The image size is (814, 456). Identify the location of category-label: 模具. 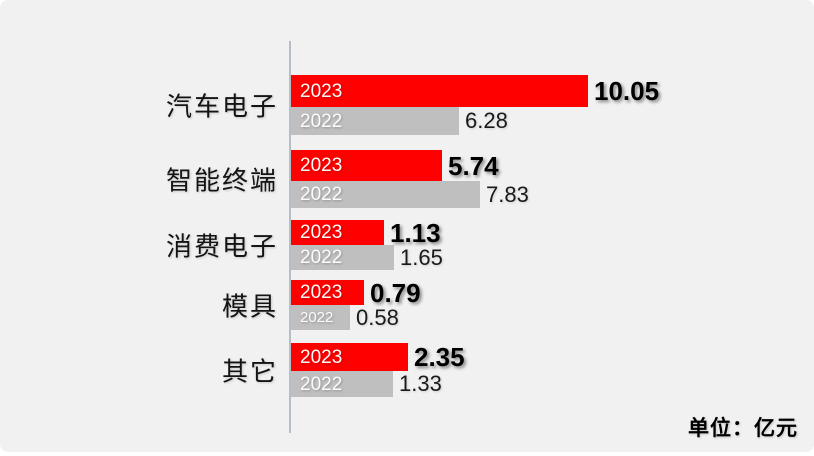
(249, 306).